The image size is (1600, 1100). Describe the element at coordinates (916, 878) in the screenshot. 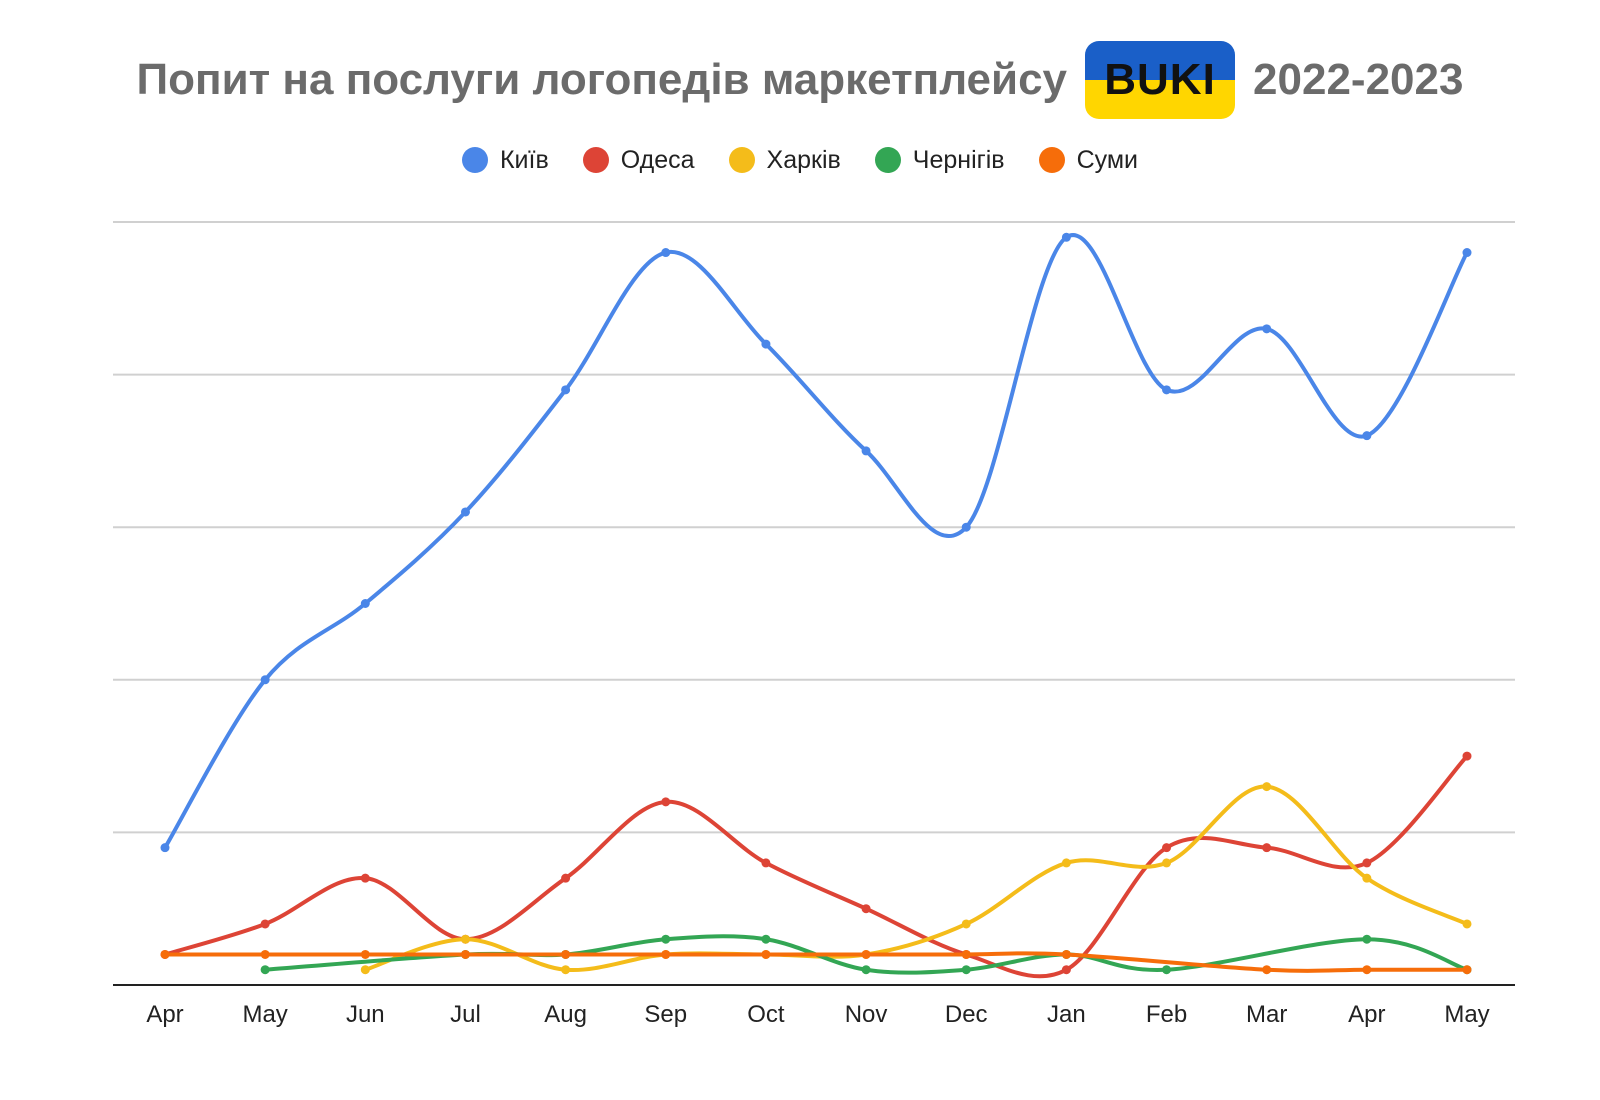

I see `series-Харків-line` at that location.